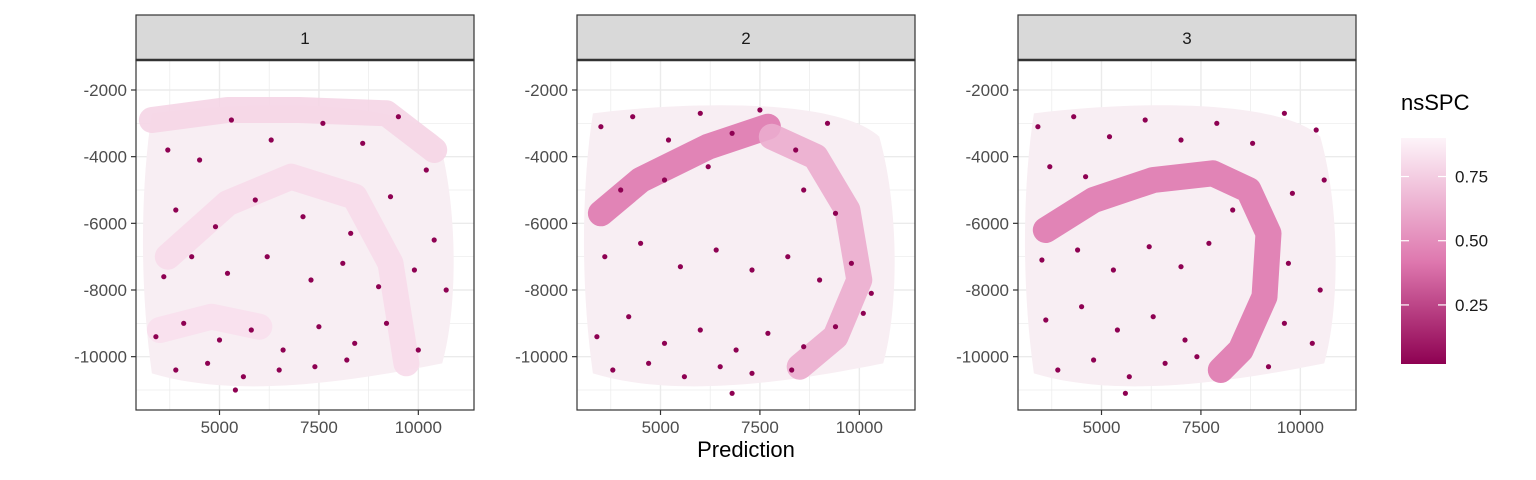 The width and height of the screenshot is (1536, 480). I want to click on legend-tick-label: 0.50, so click(1471, 241).